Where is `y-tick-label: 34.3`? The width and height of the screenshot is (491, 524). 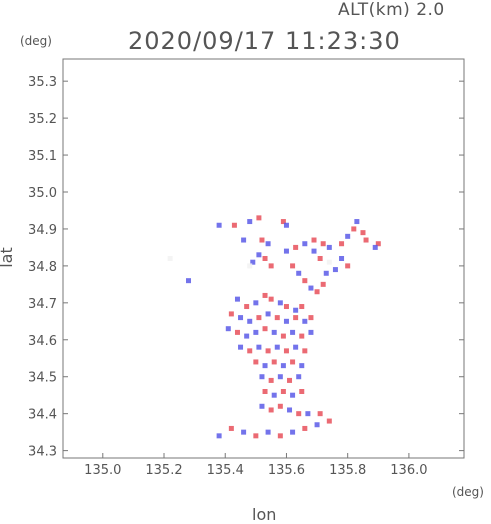
y-tick-label: 34.3 is located at coordinates (42, 452).